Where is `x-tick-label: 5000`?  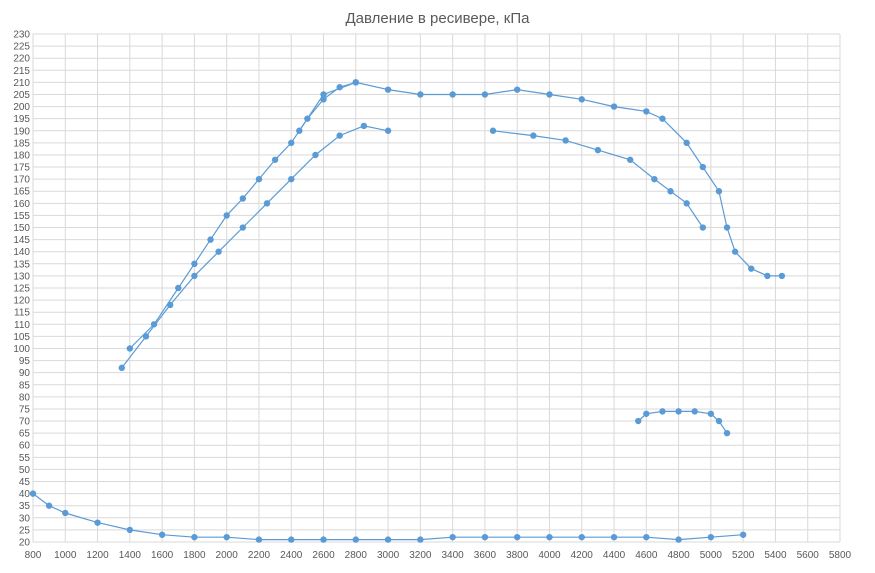 x-tick-label: 5000 is located at coordinates (711, 555).